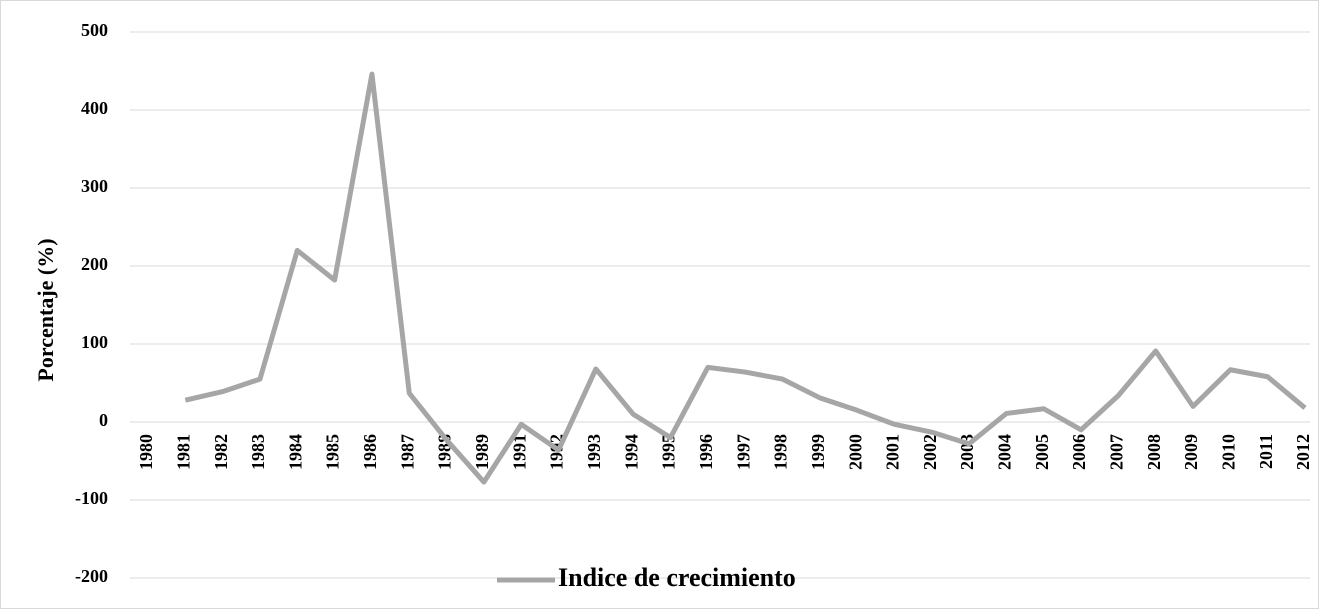 Image resolution: width=1319 pixels, height=609 pixels. Describe the element at coordinates (1266, 451) in the screenshot. I see `x-tick-label: 2011` at that location.